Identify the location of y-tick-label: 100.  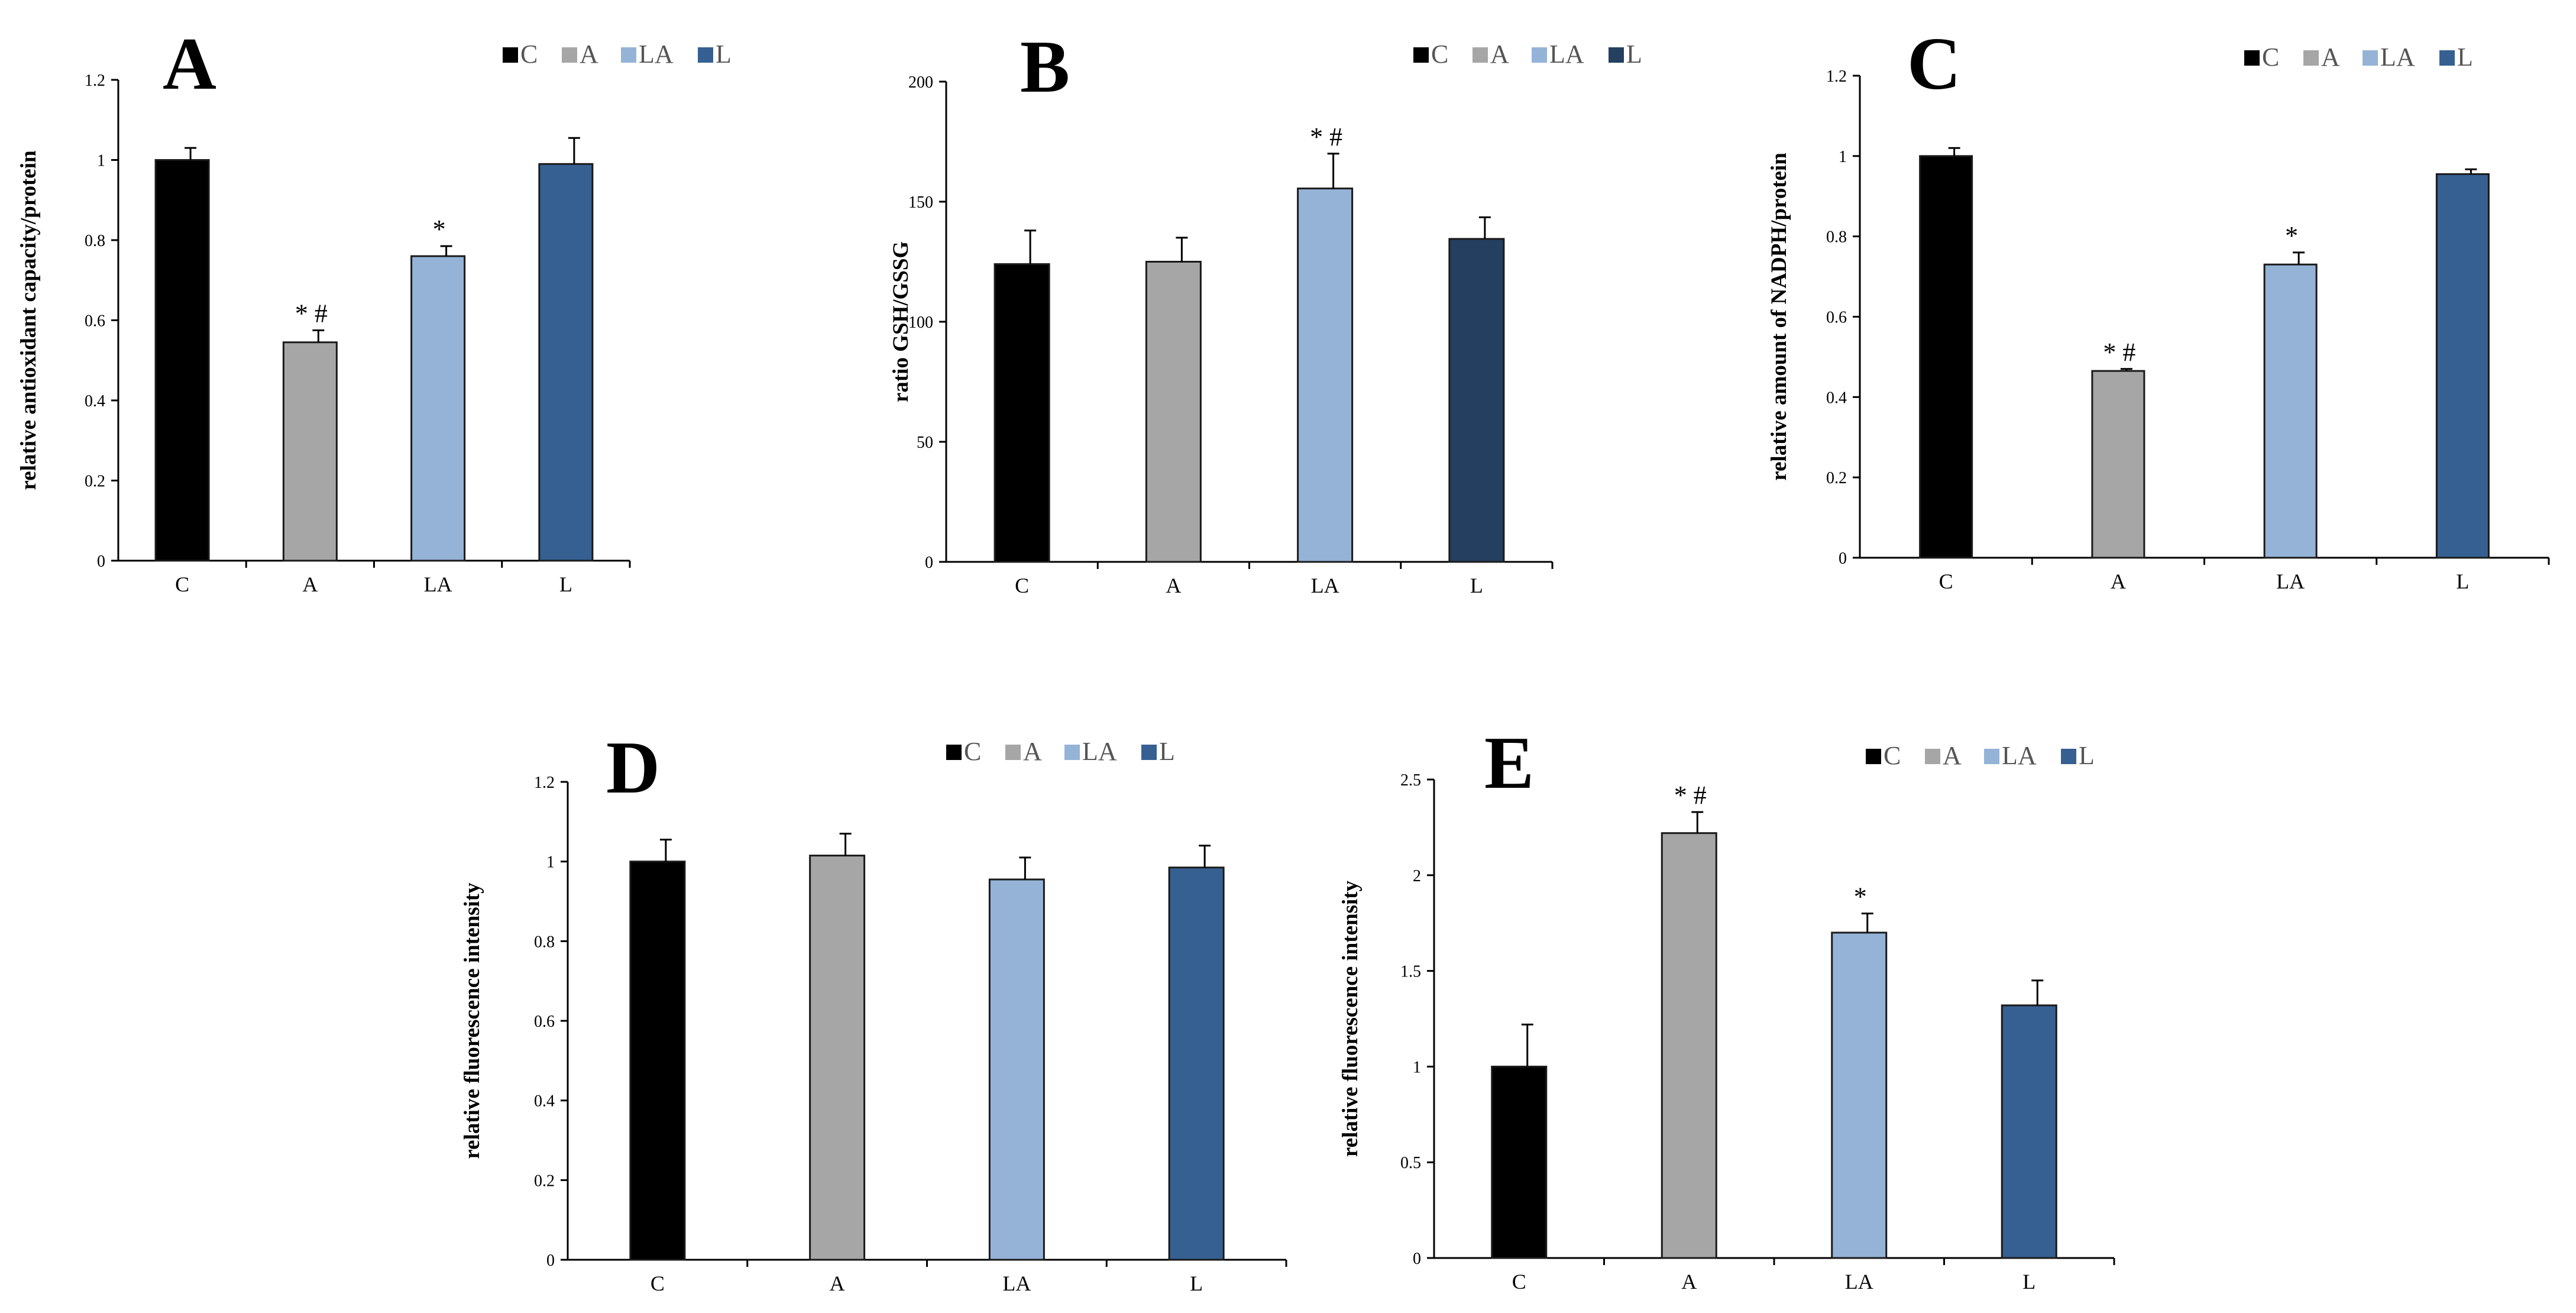
(921, 322).